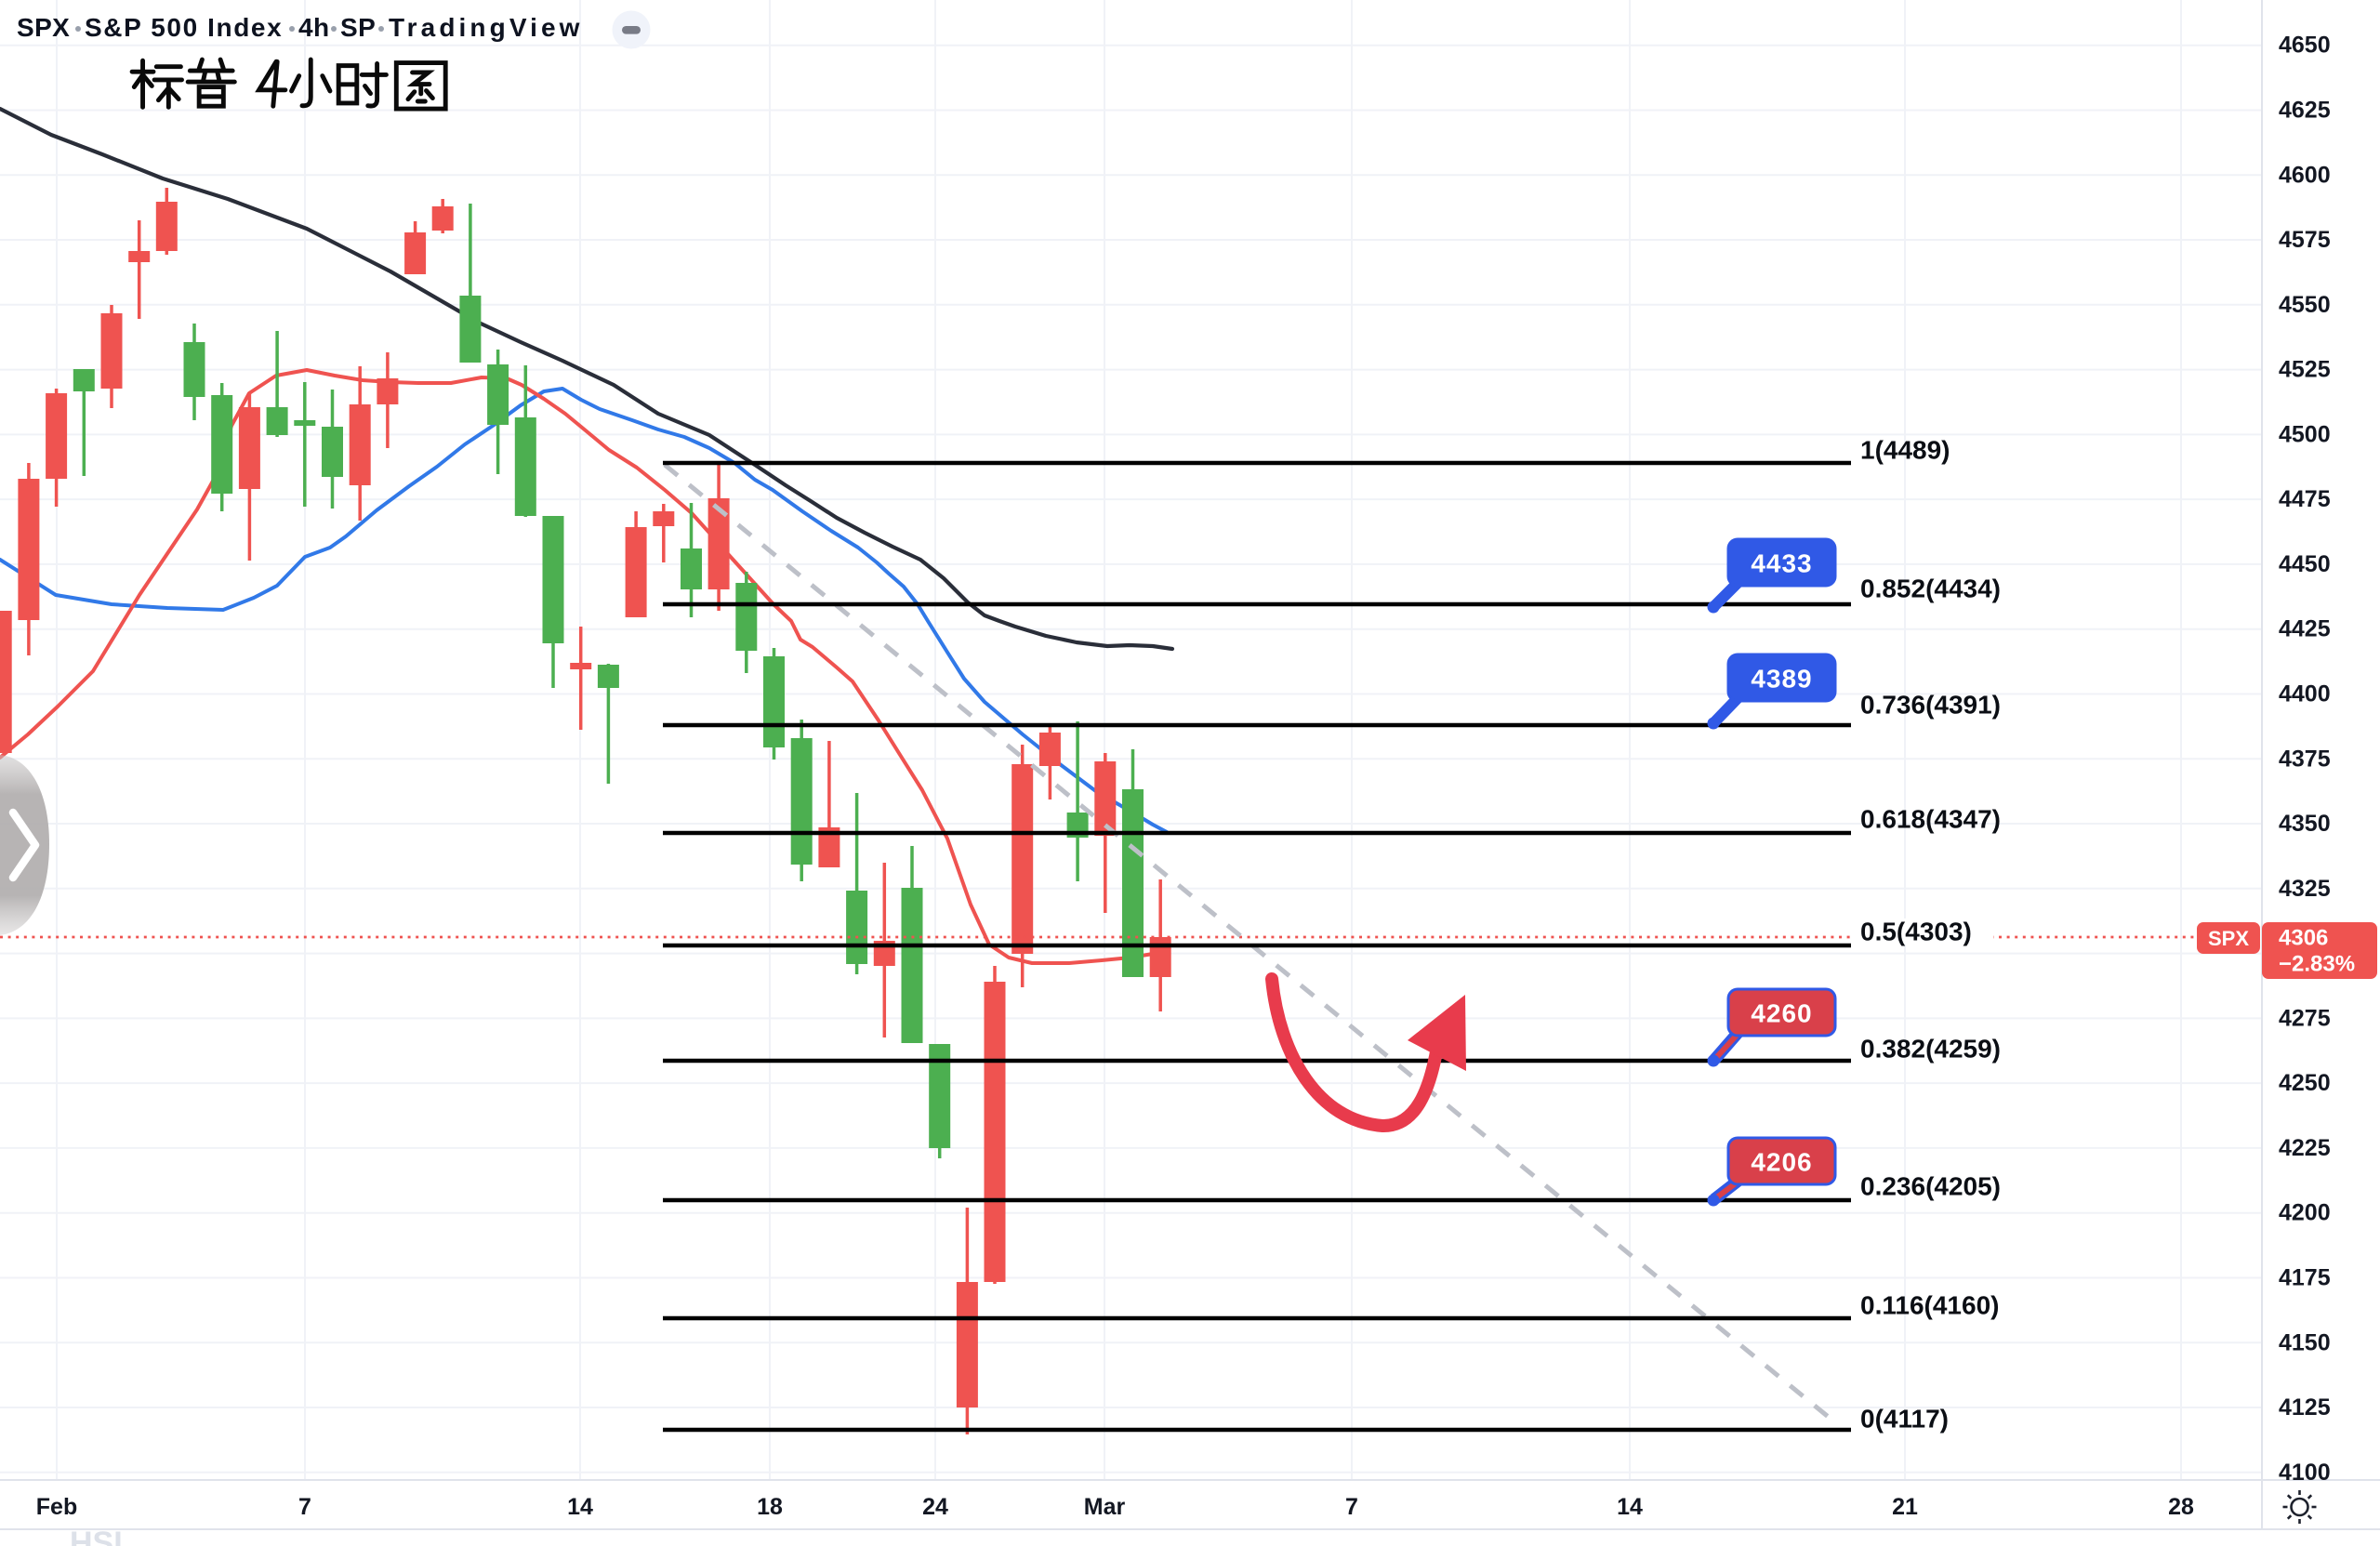 Image resolution: width=2380 pixels, height=1546 pixels. What do you see at coordinates (2305, 499) in the screenshot?
I see `svg-text: 4475` at bounding box center [2305, 499].